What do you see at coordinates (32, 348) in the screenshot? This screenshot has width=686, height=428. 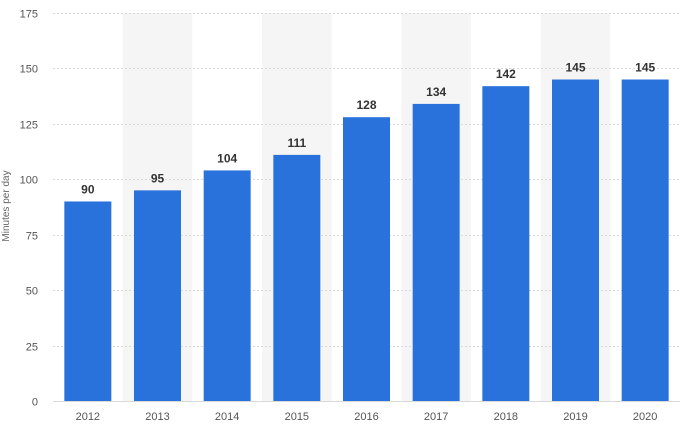 I see `y-tick-label-25: 25` at bounding box center [32, 348].